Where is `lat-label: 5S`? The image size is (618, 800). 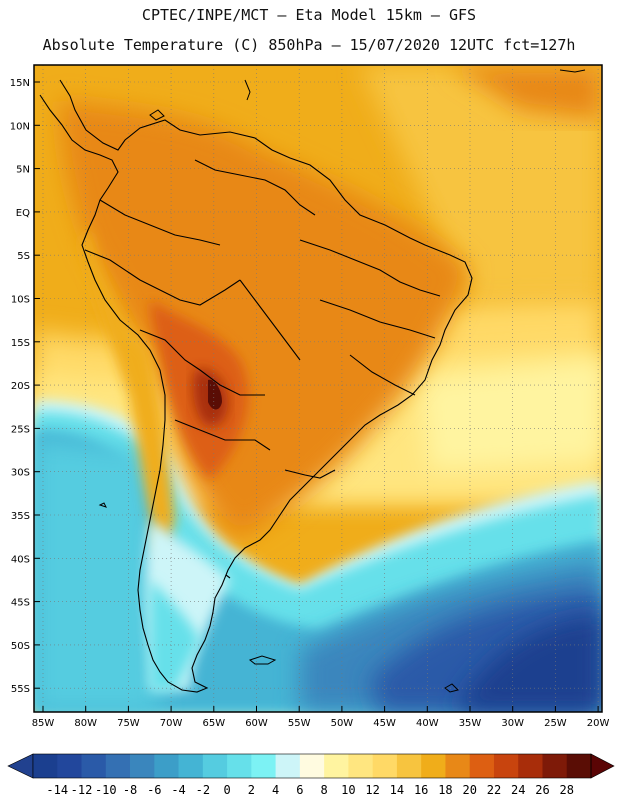
lat-label: 5S is located at coordinates (23, 256).